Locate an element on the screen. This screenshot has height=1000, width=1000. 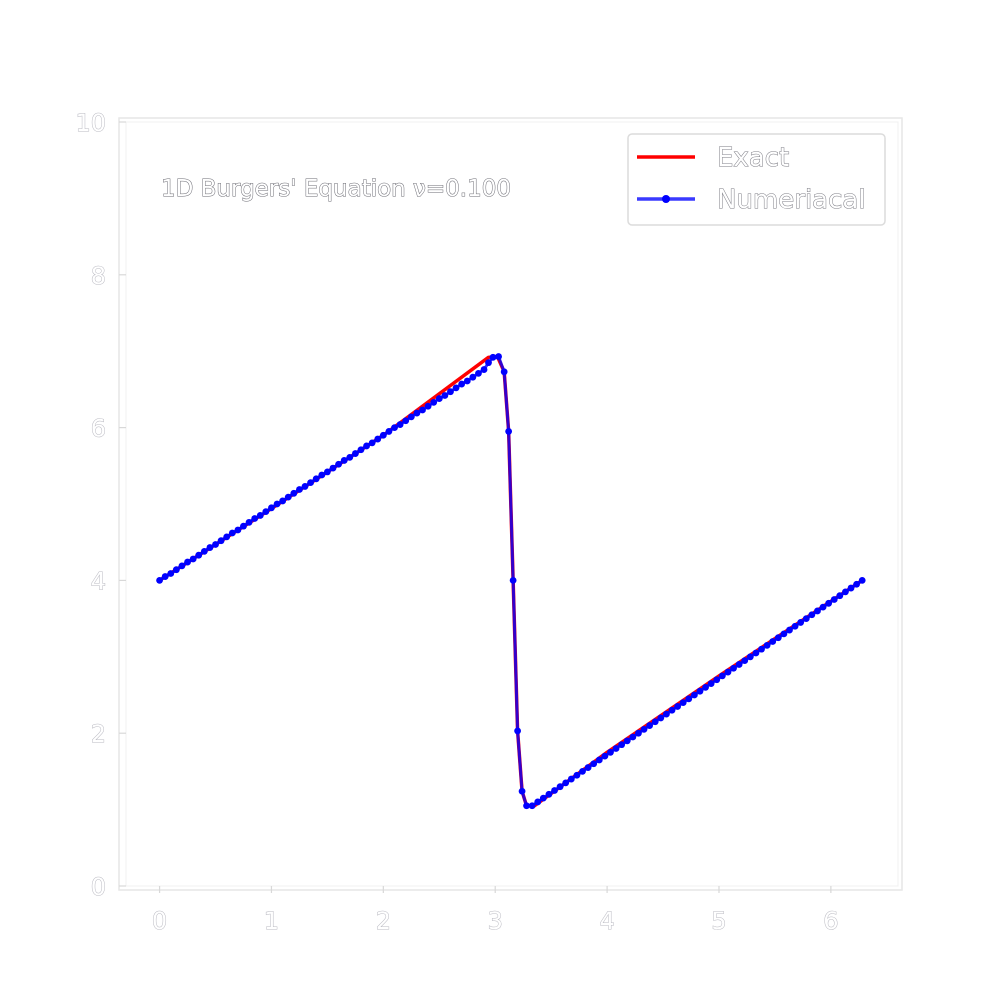
legend-numerical-label: Numeriacal is located at coordinates (791, 200).